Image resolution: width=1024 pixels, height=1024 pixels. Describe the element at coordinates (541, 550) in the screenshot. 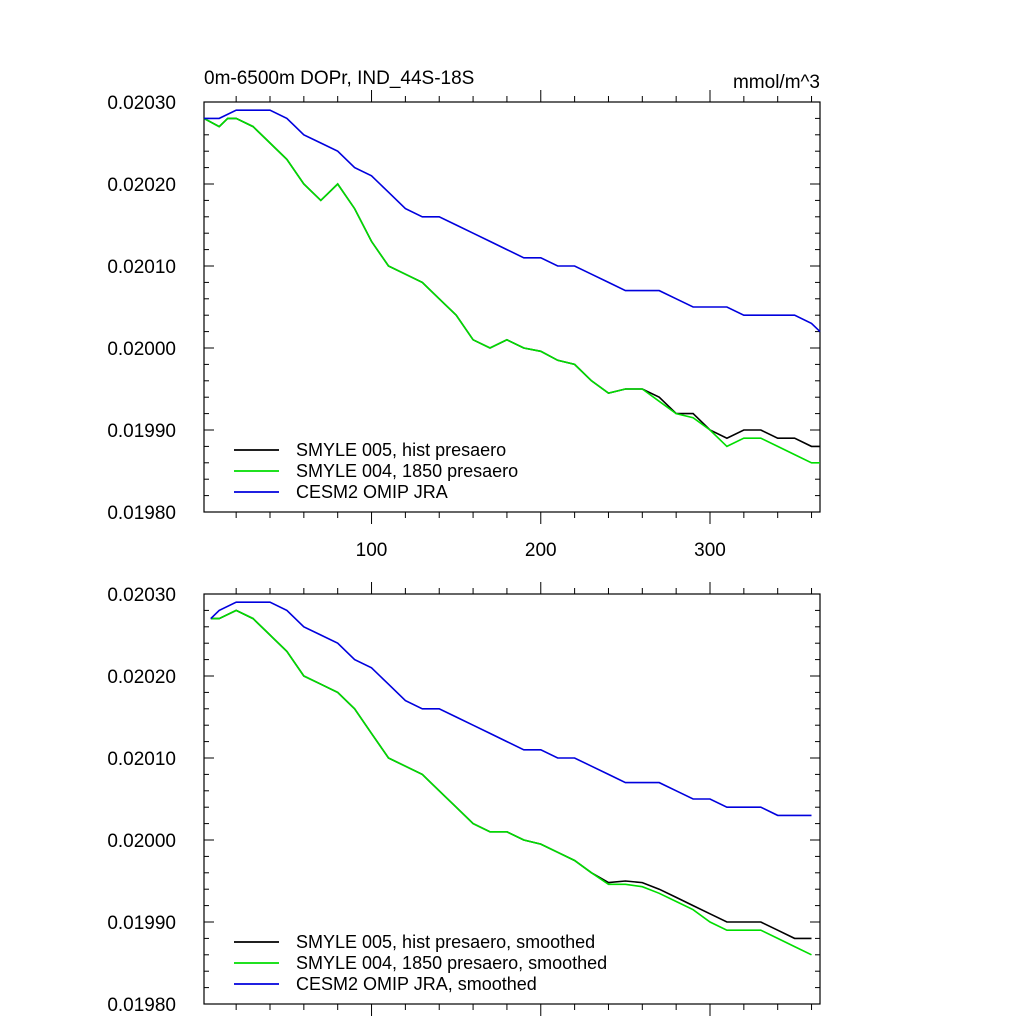

I see `x-tick-label: 200` at that location.